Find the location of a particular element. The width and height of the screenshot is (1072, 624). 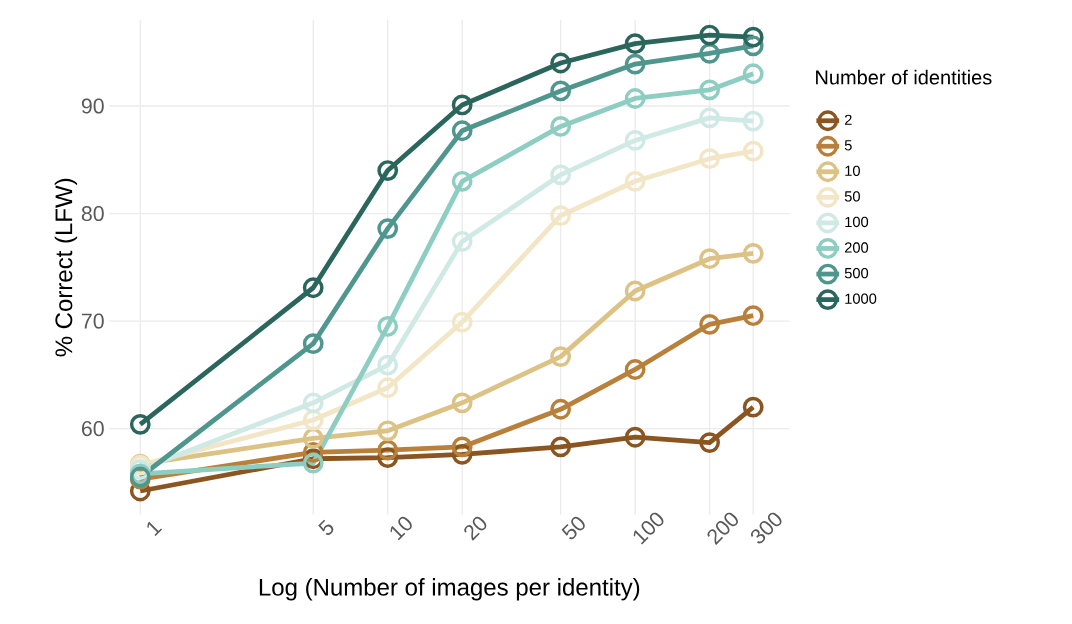

x-tick-label: 10 is located at coordinates (401, 528).